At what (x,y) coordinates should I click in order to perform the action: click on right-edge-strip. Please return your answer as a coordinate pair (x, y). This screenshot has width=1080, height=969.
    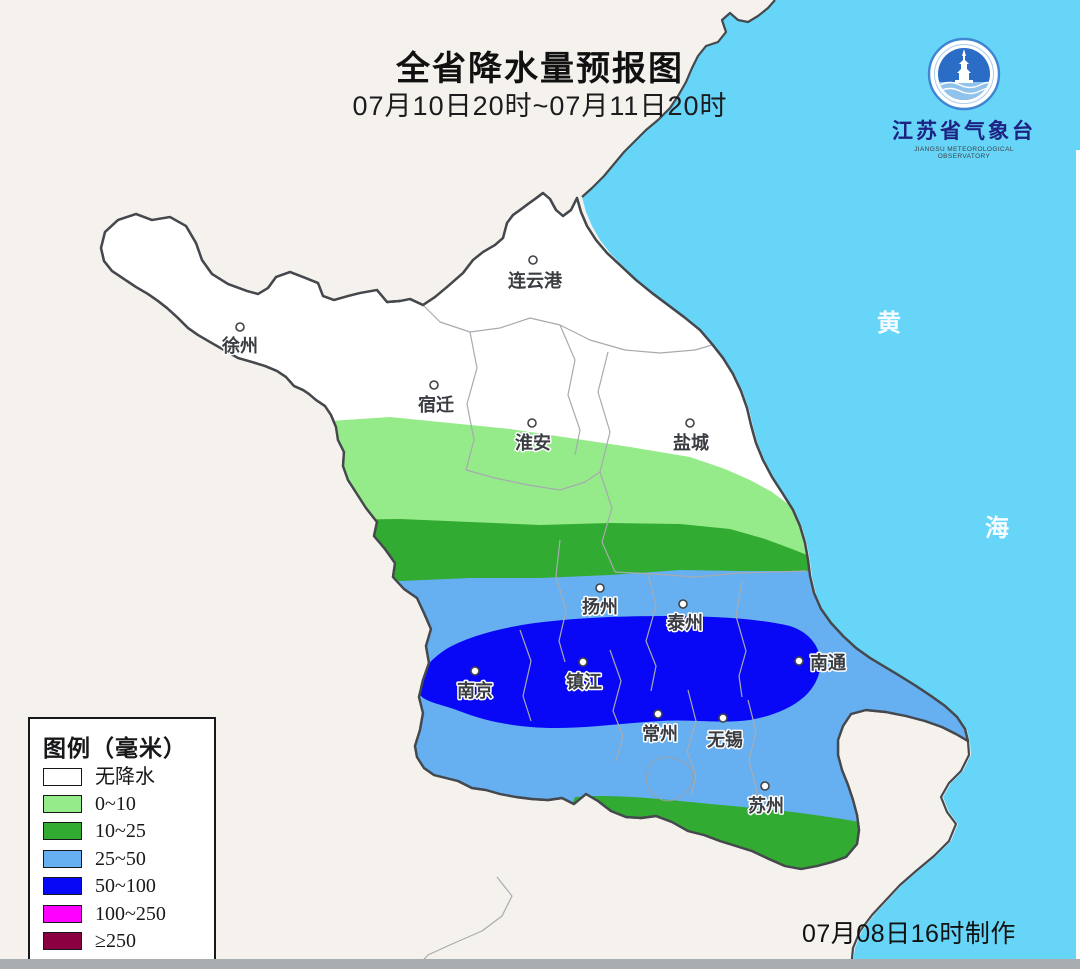
    Looking at the image, I should click on (1078, 554).